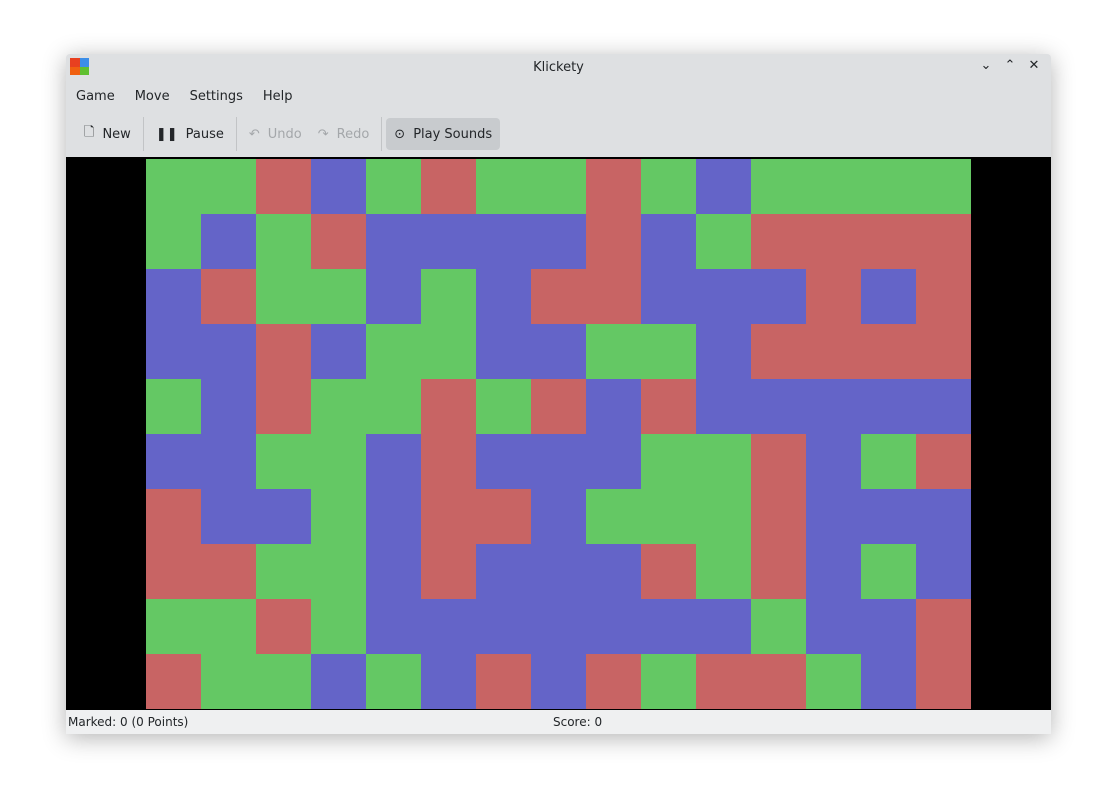 The height and width of the screenshot is (812, 1117). I want to click on new-button: 🗋 New, so click(107, 134).